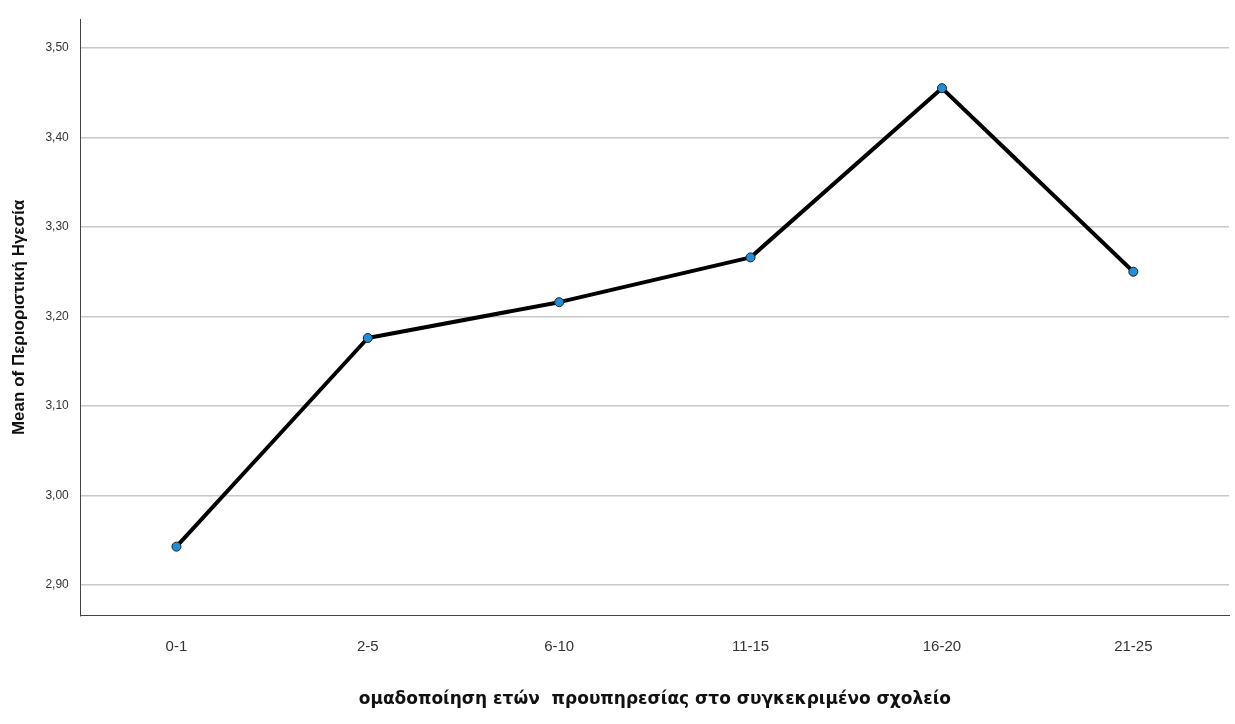 The width and height of the screenshot is (1235, 724). Describe the element at coordinates (57, 47) in the screenshot. I see `y-tick-label: 3,50` at that location.